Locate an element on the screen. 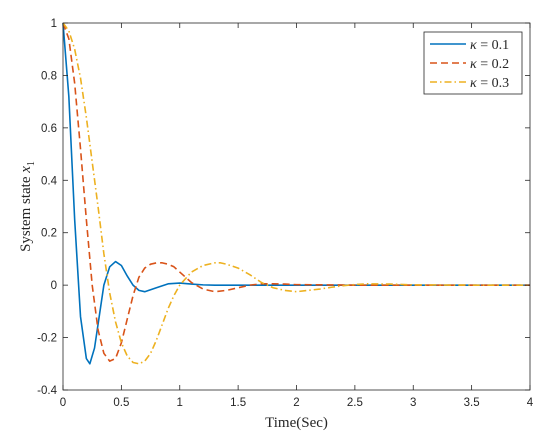 The height and width of the screenshot is (434, 550). x-tick-label: 1 is located at coordinates (180, 403).